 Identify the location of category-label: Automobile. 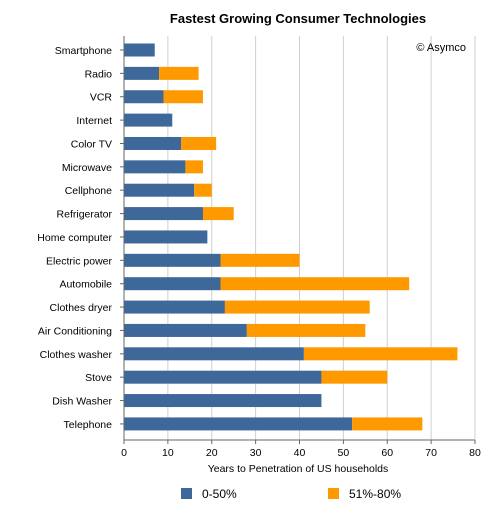
(85, 285).